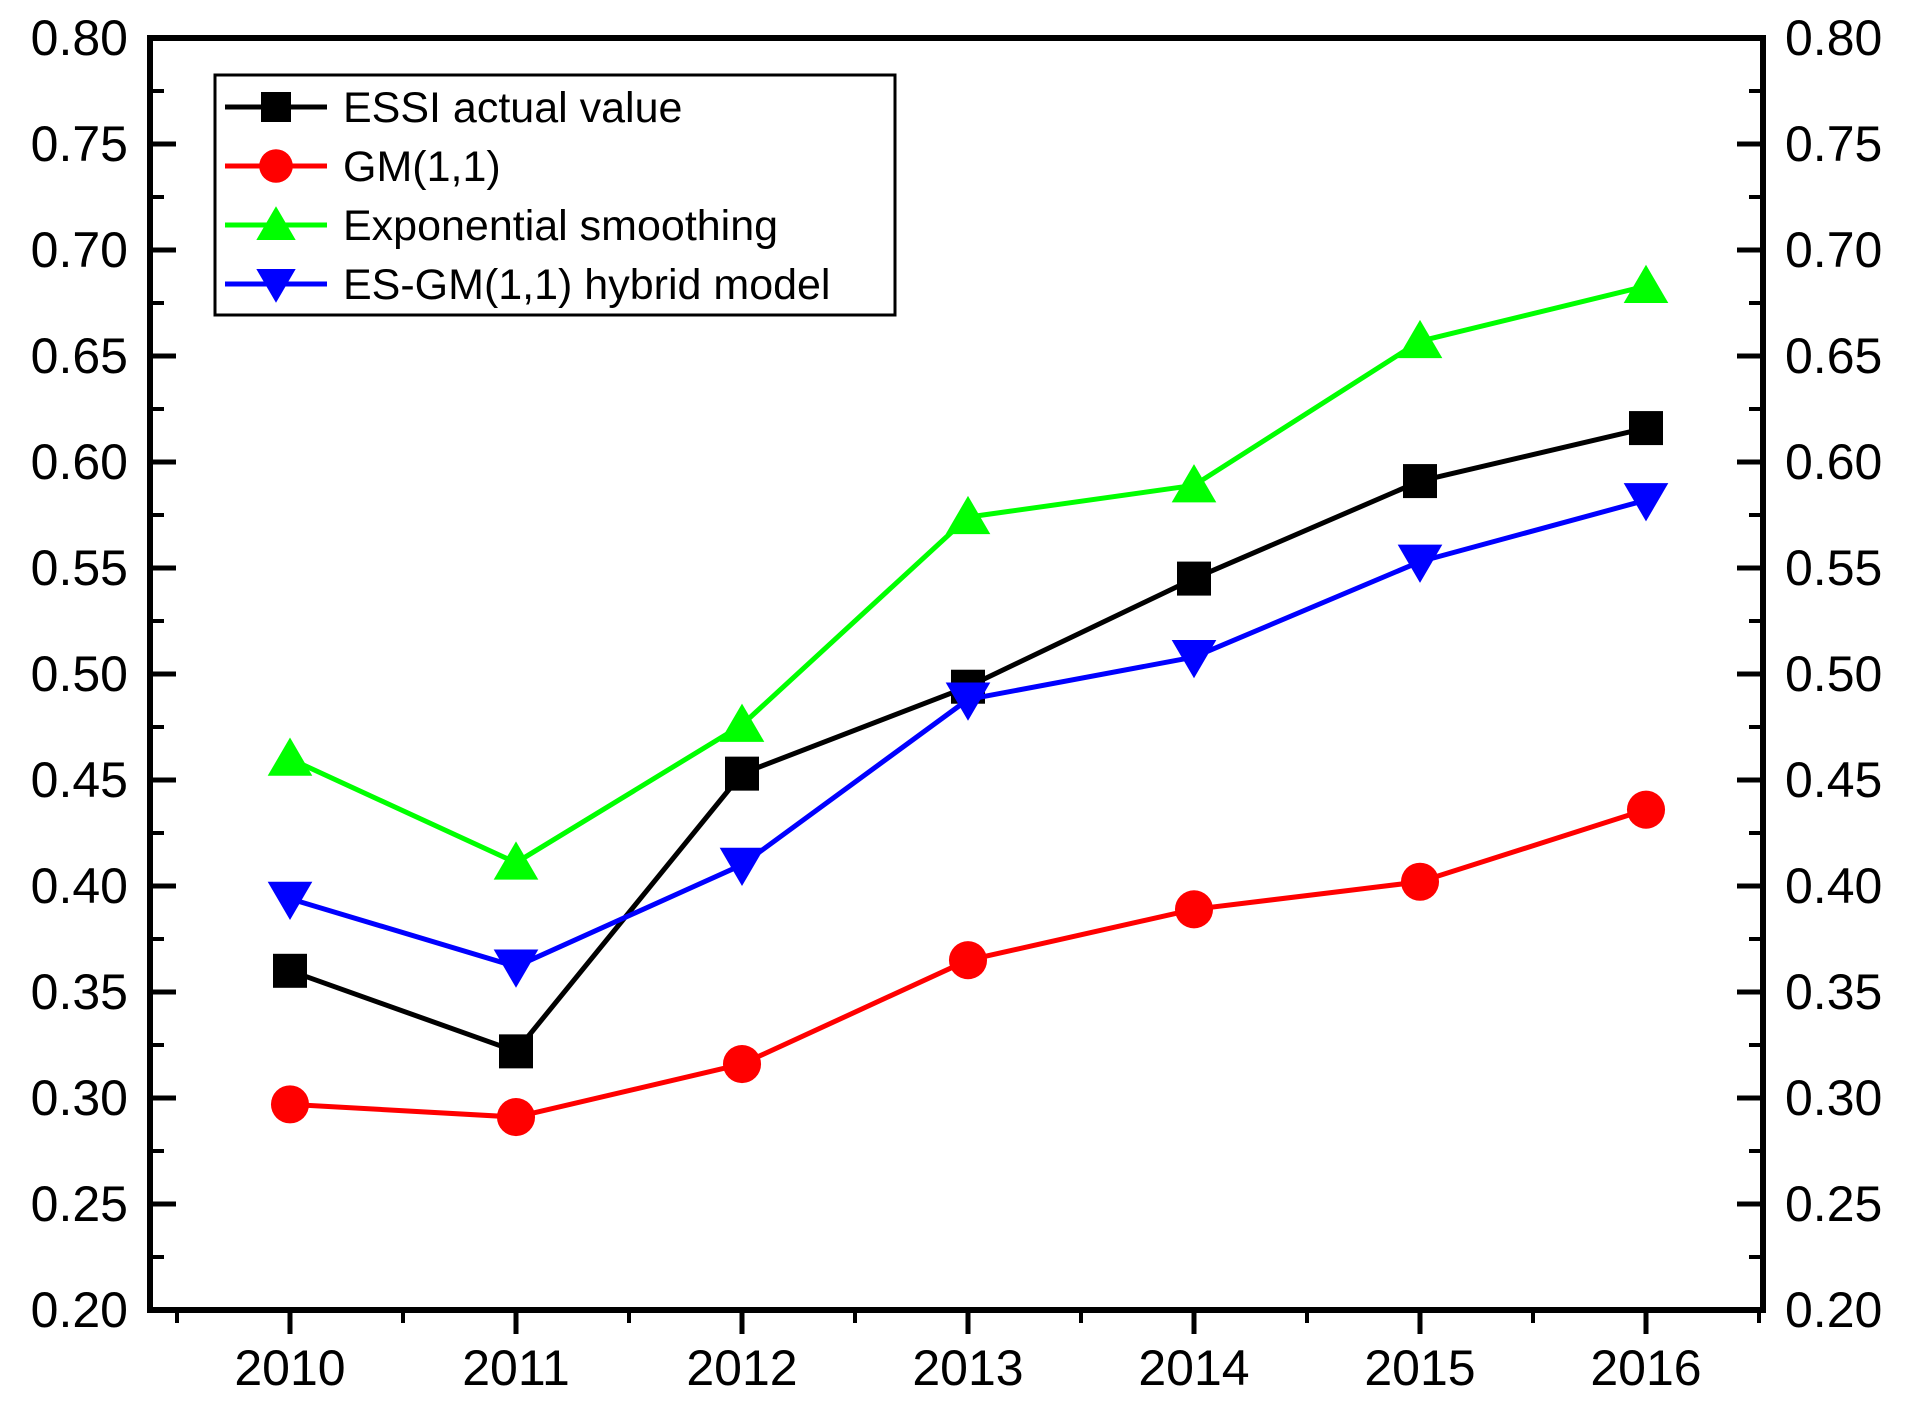 The height and width of the screenshot is (1422, 1918). What do you see at coordinates (1833, 38) in the screenshot?
I see `right-y-tick-label: 0.80` at bounding box center [1833, 38].